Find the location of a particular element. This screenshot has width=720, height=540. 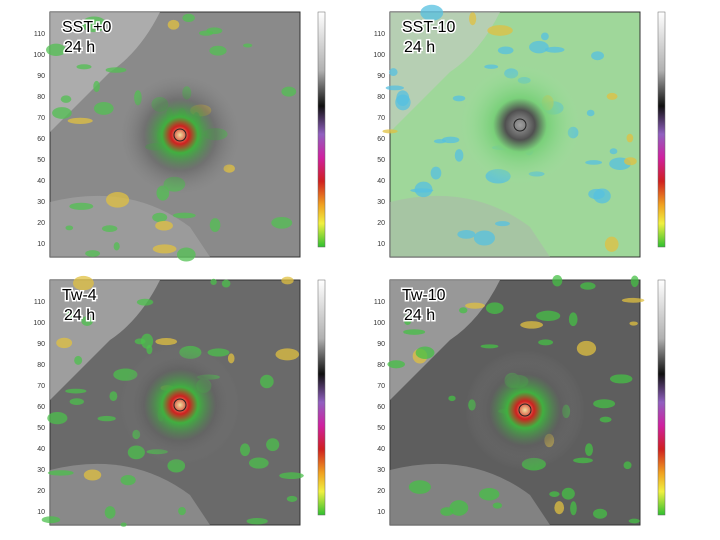

y-axis-label: 50 is located at coordinates (381, 428).